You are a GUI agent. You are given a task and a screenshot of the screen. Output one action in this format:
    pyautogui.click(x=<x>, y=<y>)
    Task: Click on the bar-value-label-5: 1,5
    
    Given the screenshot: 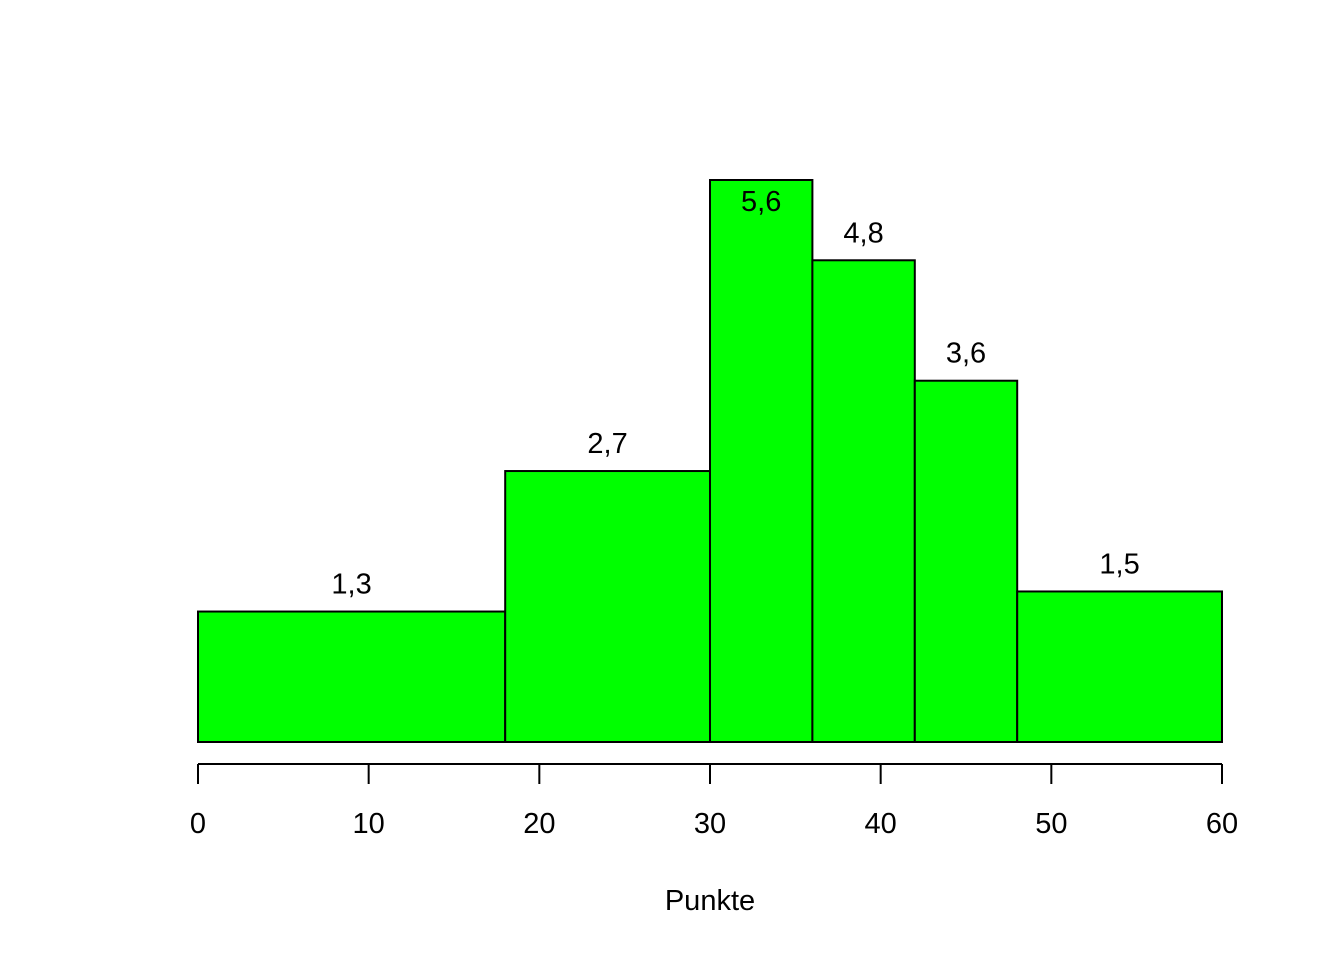 What is the action you would take?
    pyautogui.click(x=1119, y=564)
    